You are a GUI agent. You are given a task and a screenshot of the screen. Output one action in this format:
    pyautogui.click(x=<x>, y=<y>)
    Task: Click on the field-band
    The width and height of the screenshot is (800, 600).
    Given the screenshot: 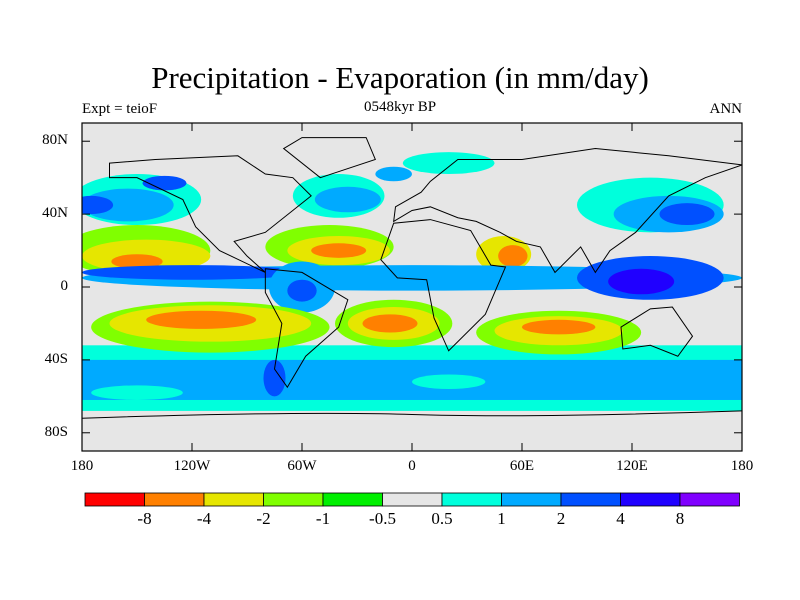 What is the action you would take?
    pyautogui.click(x=412, y=379)
    